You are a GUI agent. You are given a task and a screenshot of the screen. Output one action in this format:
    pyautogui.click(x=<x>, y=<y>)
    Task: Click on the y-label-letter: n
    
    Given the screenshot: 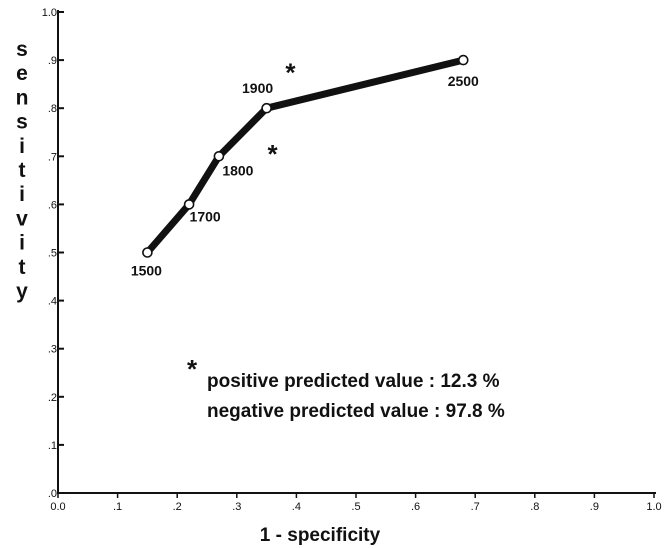 What is the action you would take?
    pyautogui.click(x=22, y=97)
    